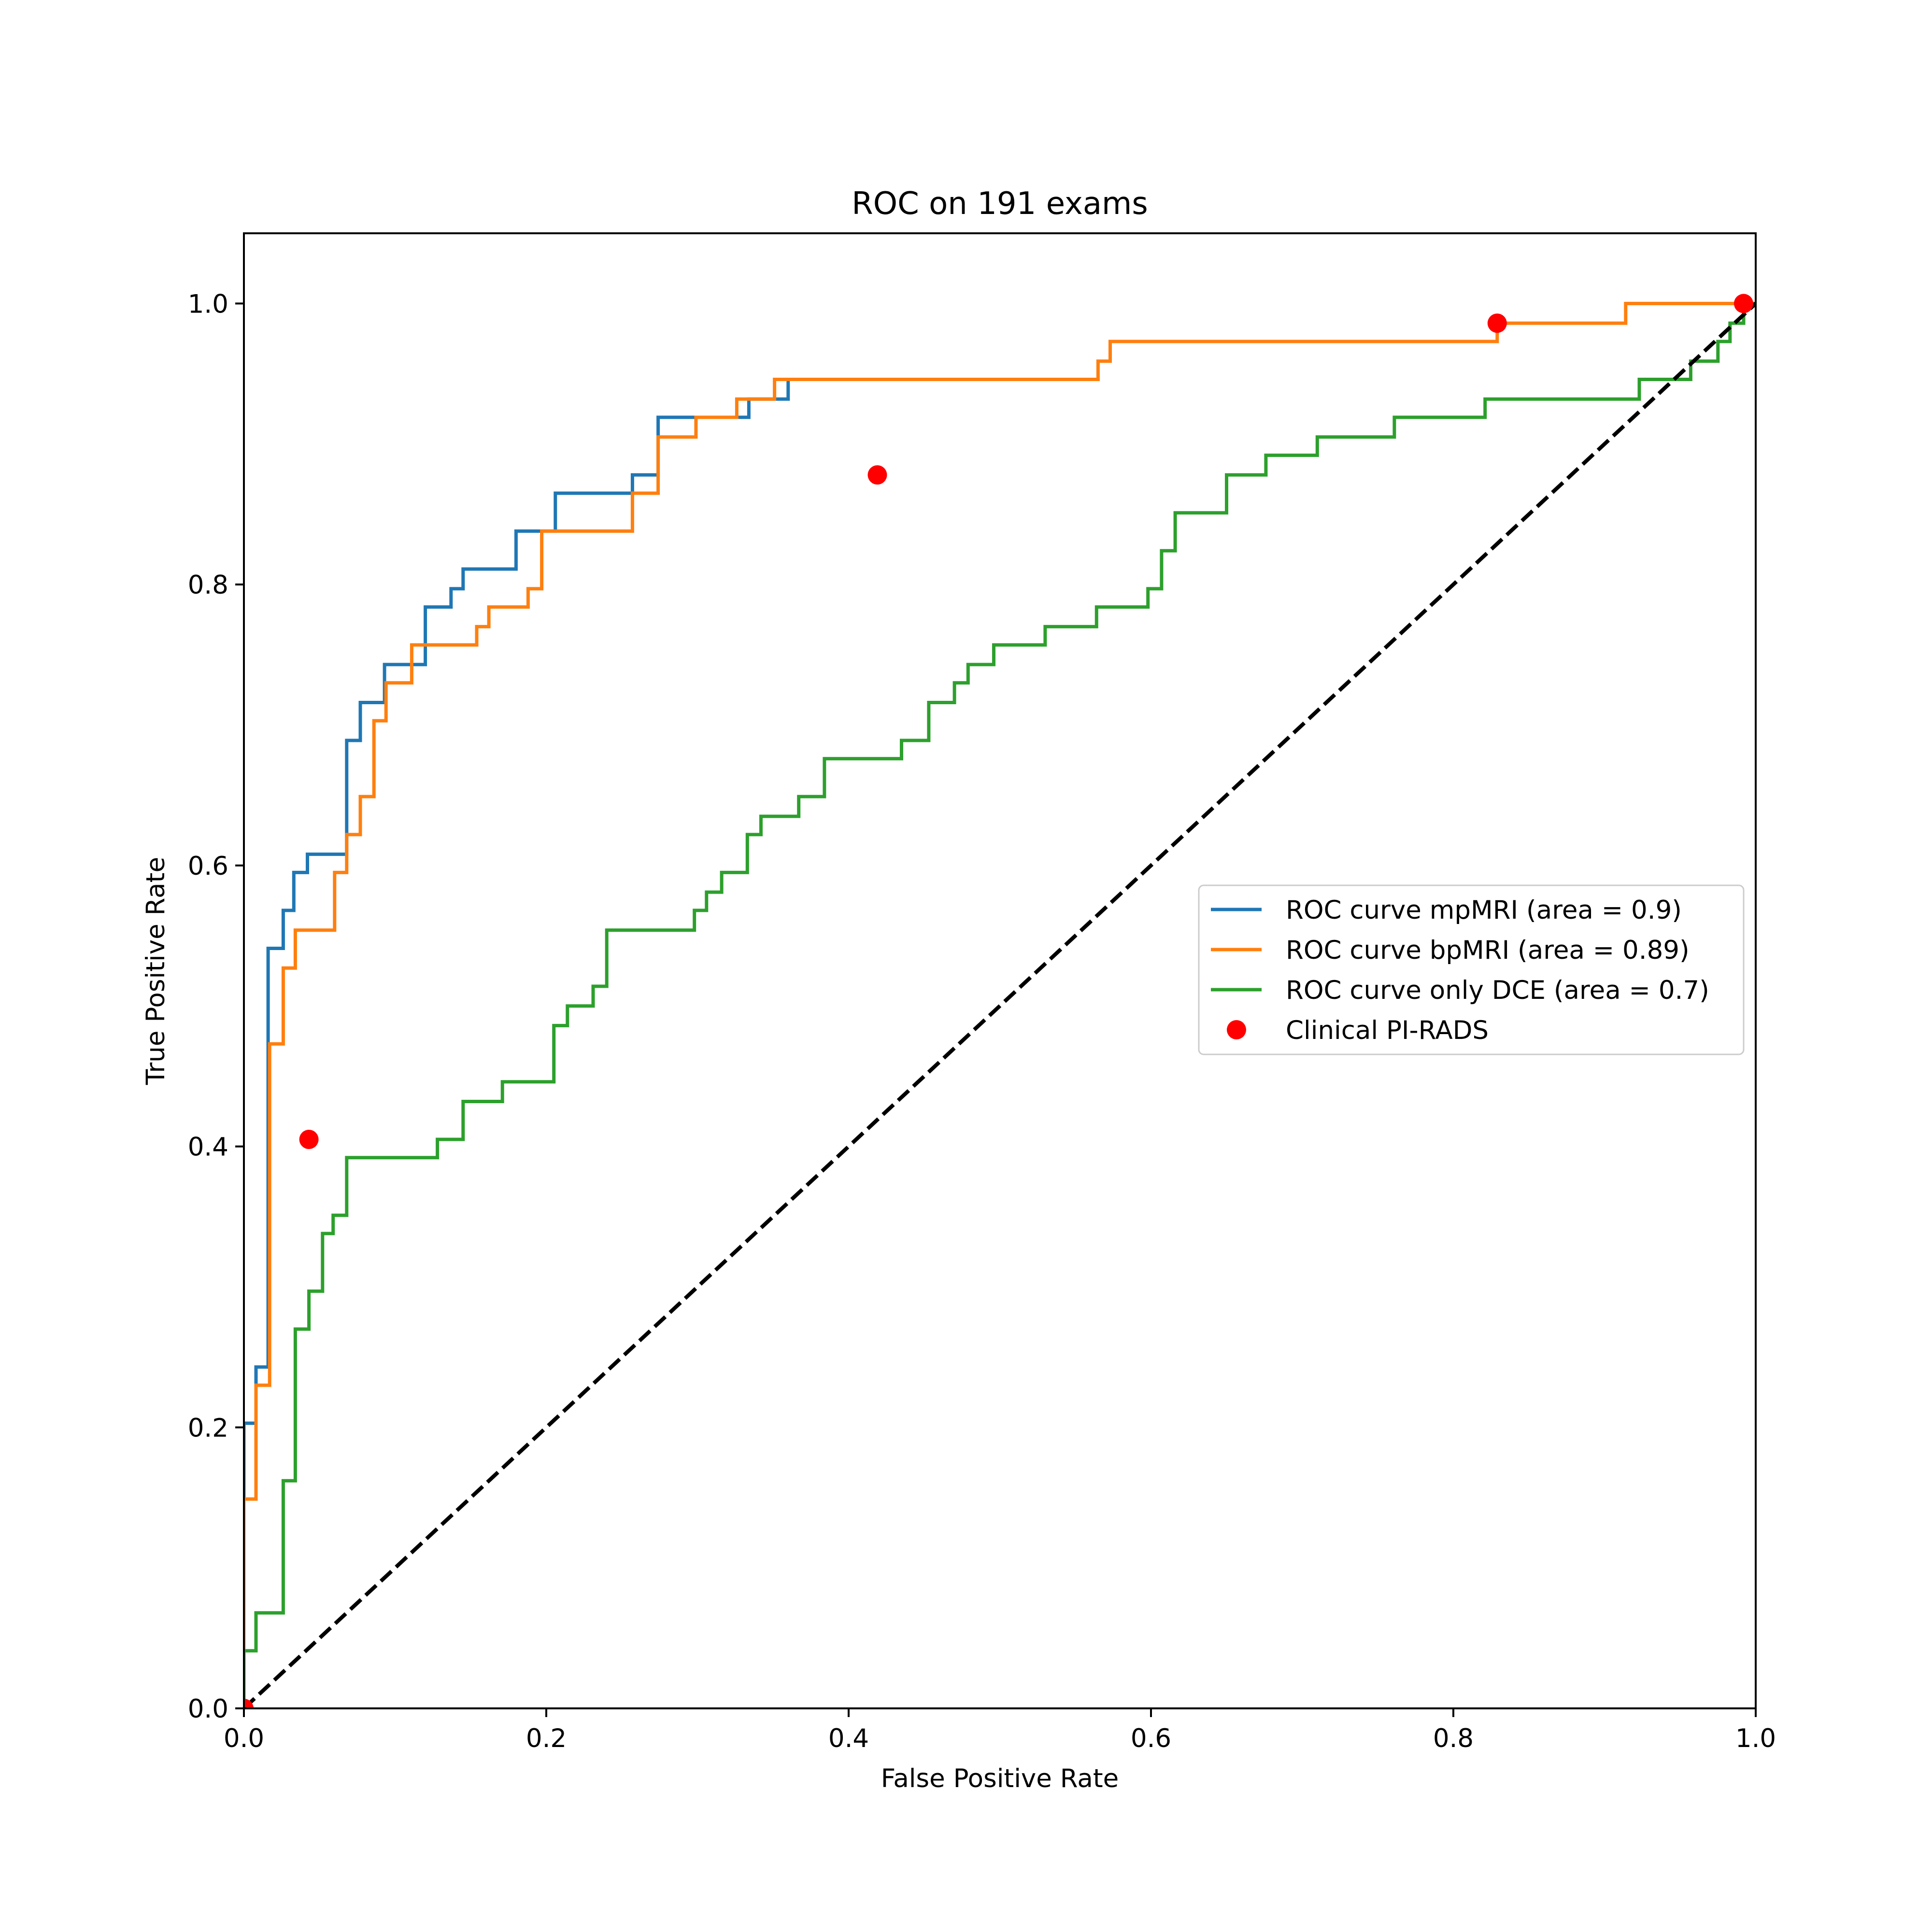 The height and width of the screenshot is (1932, 1932). I want to click on legend-label: ROC curve bpMRI (area = 0.89), so click(1488, 950).